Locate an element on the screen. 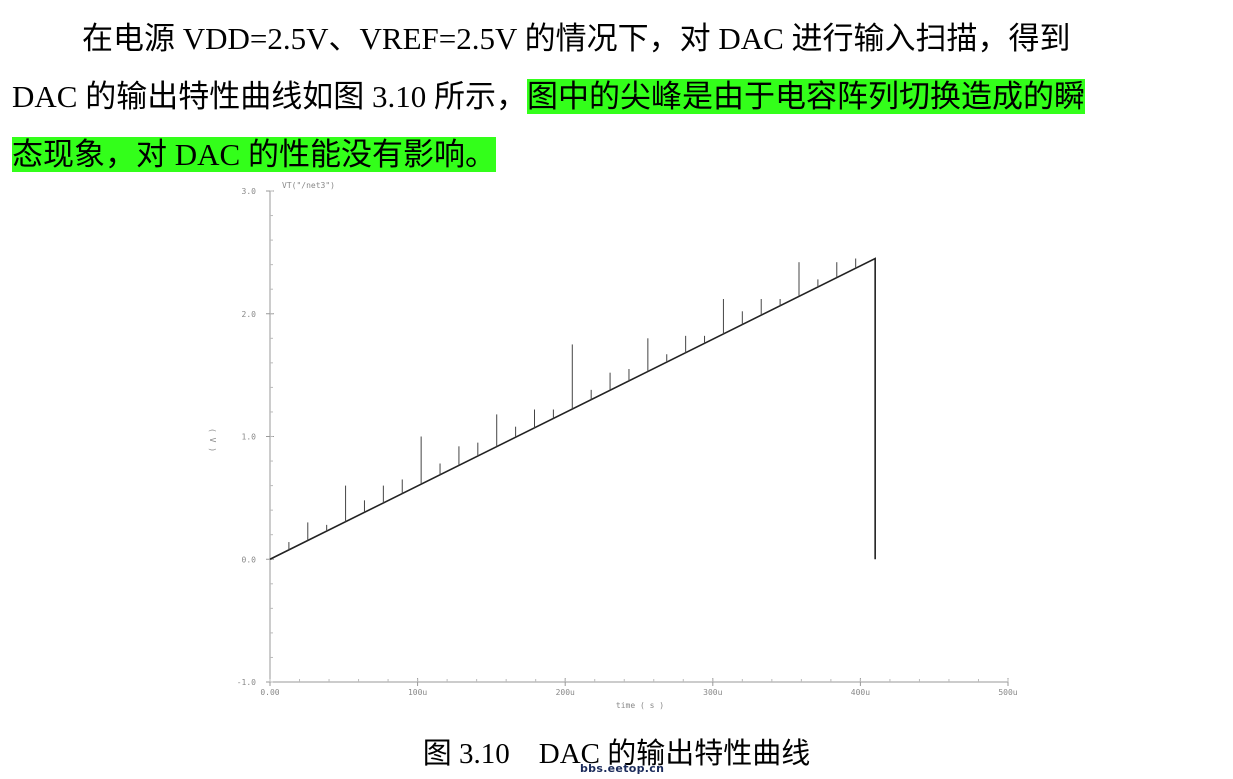 Image resolution: width=1233 pixels, height=779 pixels. highlighted-text-2: 态现象，对 DAC 的性能没有影响。 is located at coordinates (254, 154).